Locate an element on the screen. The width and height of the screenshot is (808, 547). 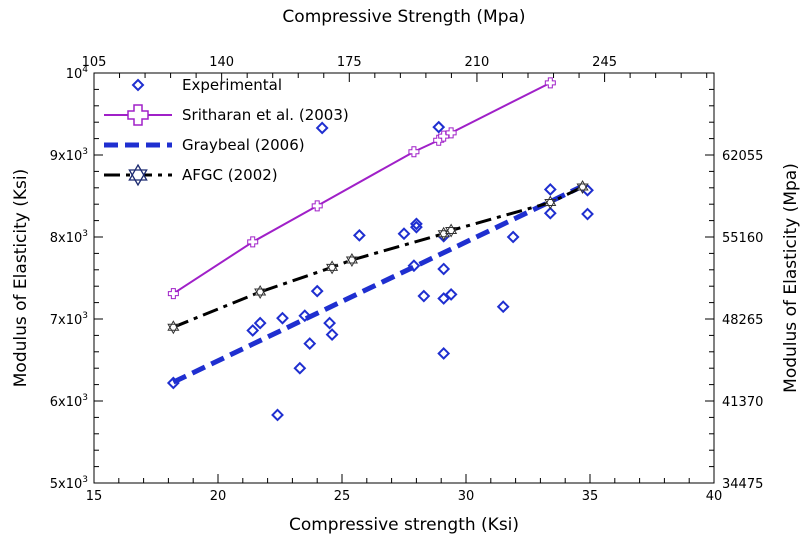
x-tick-label: 15 is located at coordinates (94, 496).